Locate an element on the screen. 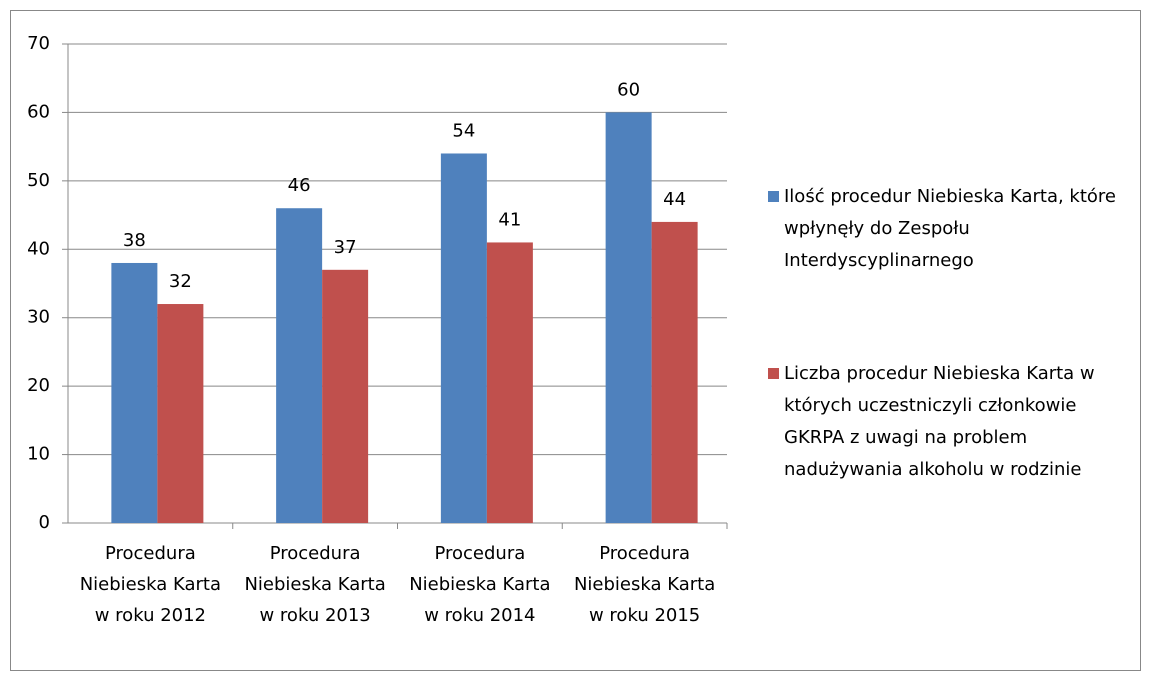  data-label: 54 is located at coordinates (463, 130).